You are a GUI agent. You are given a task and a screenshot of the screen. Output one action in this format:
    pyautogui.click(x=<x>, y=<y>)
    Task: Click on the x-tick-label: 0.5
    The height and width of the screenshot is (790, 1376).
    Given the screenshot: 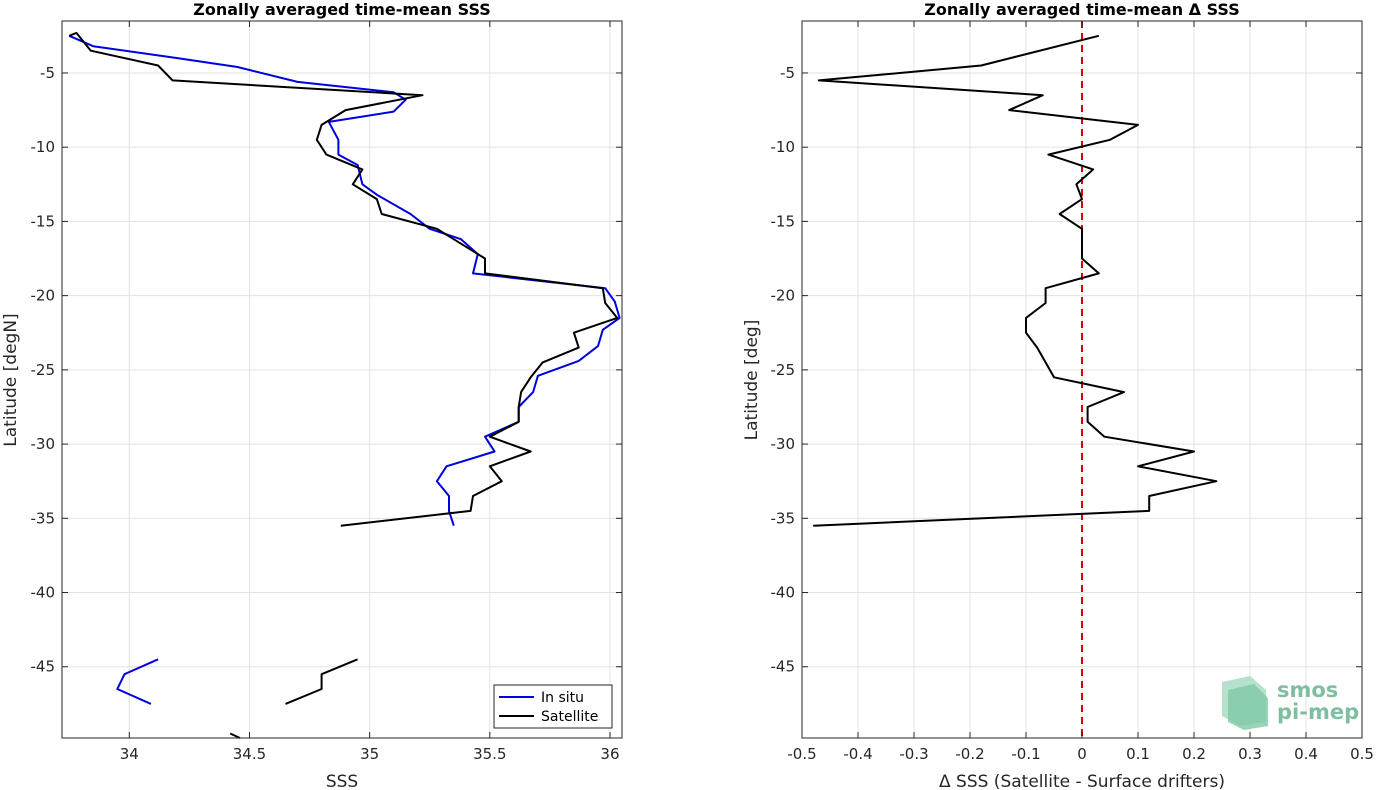 What is the action you would take?
    pyautogui.click(x=1362, y=754)
    